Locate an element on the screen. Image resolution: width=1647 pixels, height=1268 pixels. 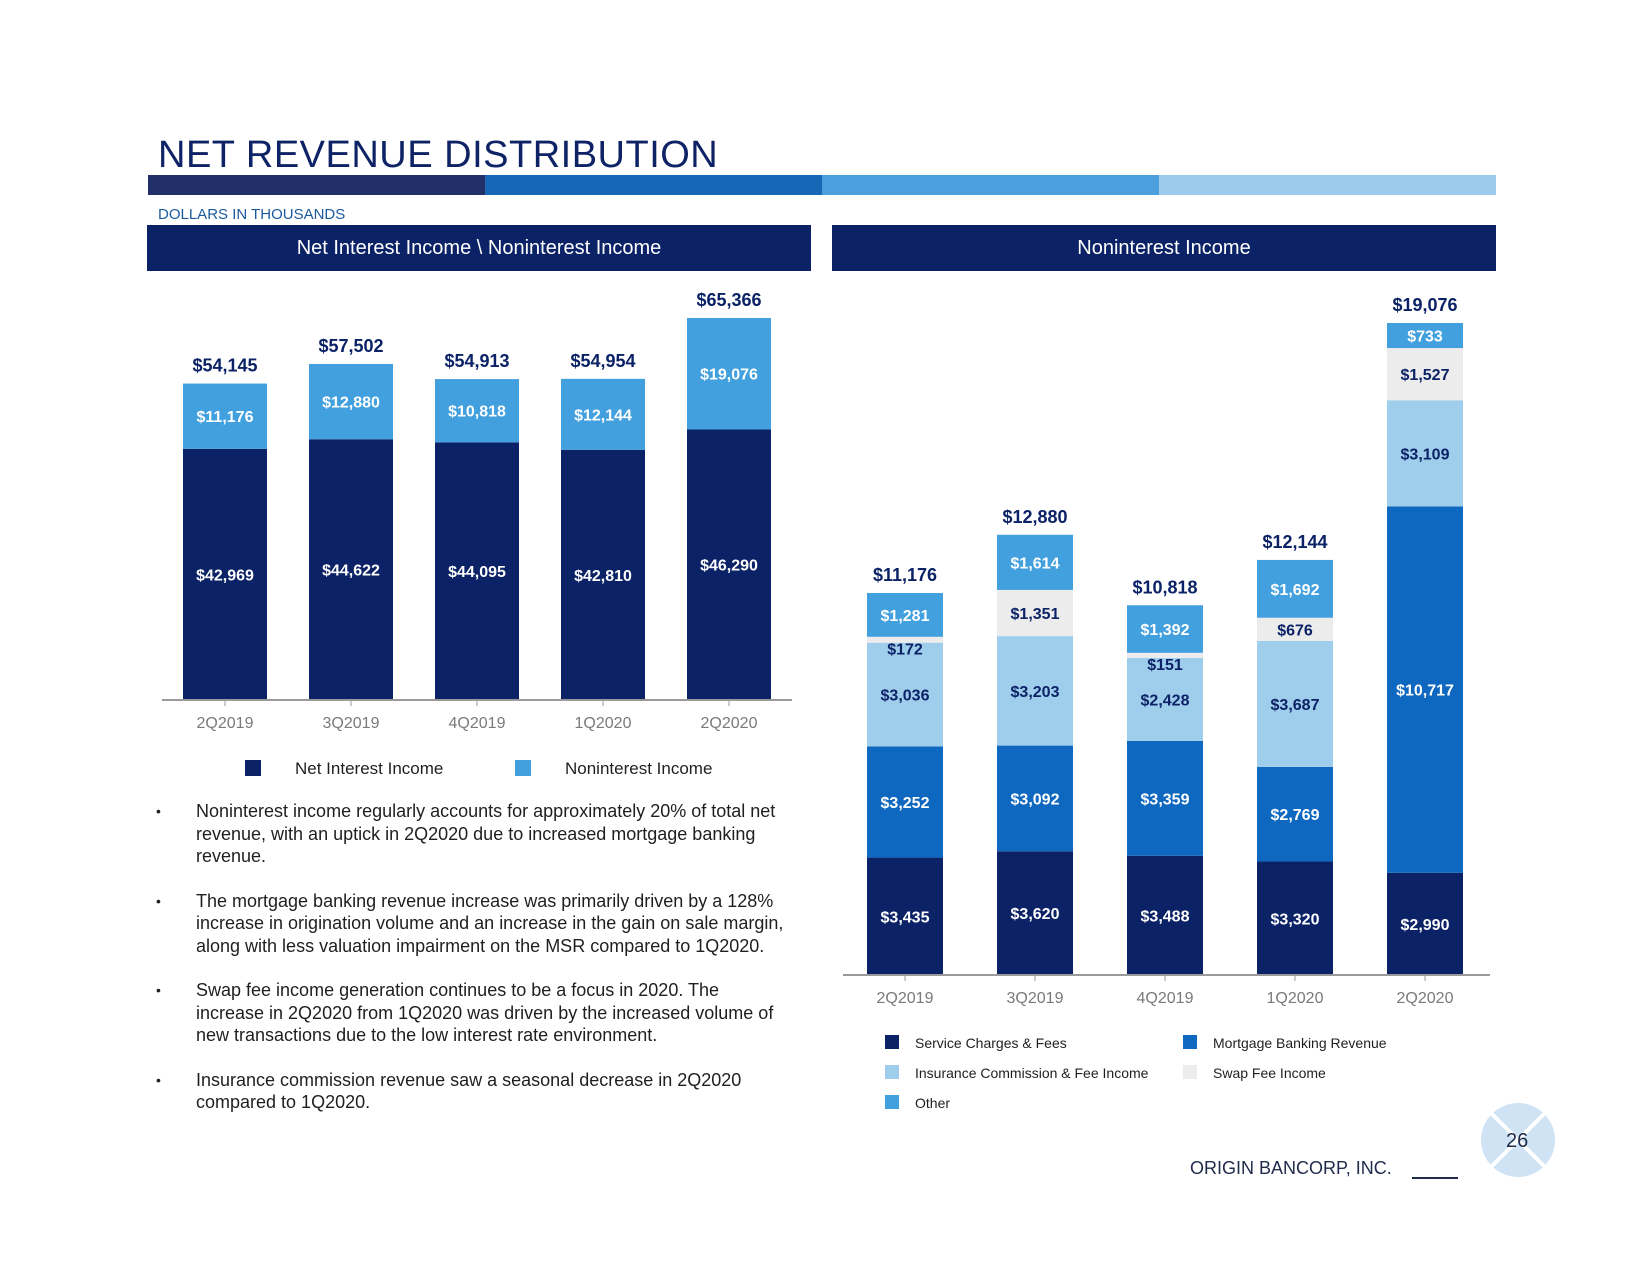
total-label: $19,076 is located at coordinates (1424, 305).